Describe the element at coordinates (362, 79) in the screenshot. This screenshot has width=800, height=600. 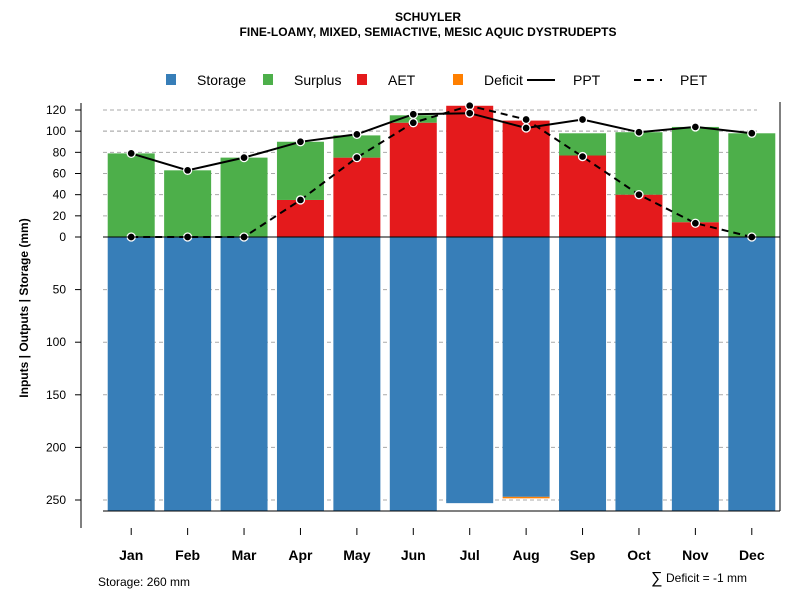
I see `legend-swatch-aet` at that location.